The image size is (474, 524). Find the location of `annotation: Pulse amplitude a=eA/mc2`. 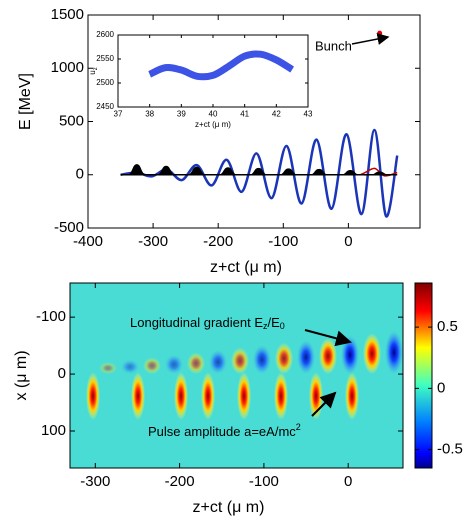

annotation: Pulse amplitude a=eA/mc2 is located at coordinates (224, 430).